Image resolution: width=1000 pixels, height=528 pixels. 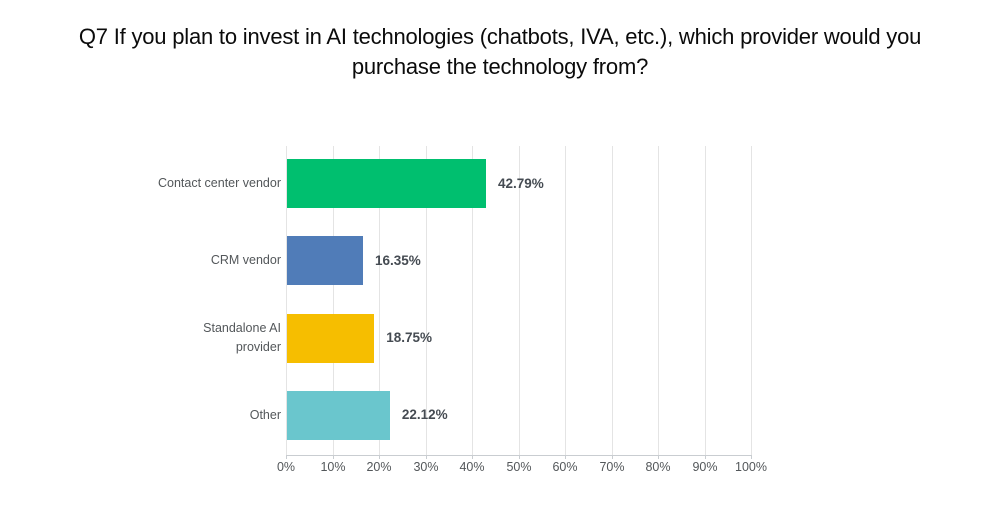 I want to click on bar-value-label: 42.79%, so click(x=520, y=183).